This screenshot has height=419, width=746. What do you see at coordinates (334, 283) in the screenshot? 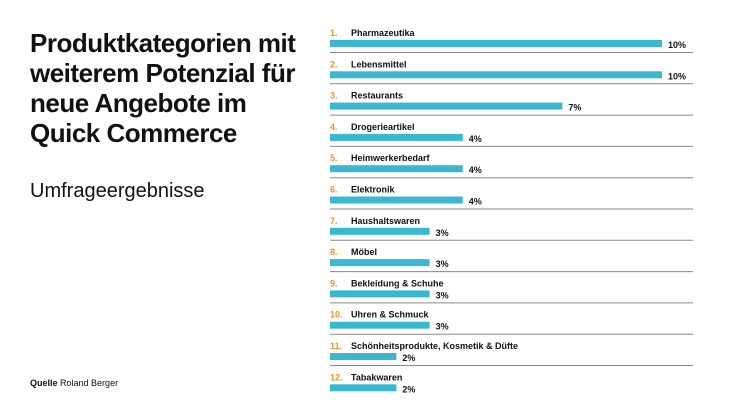
I see `rank-label: 9.` at bounding box center [334, 283].